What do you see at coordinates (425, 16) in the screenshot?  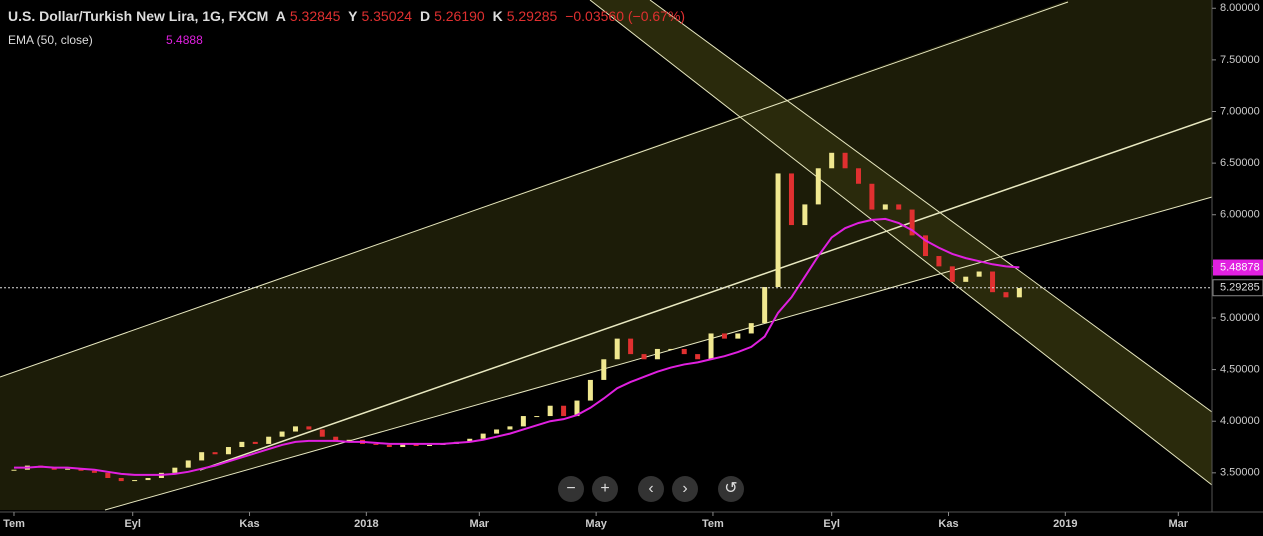 I see `label: D` at bounding box center [425, 16].